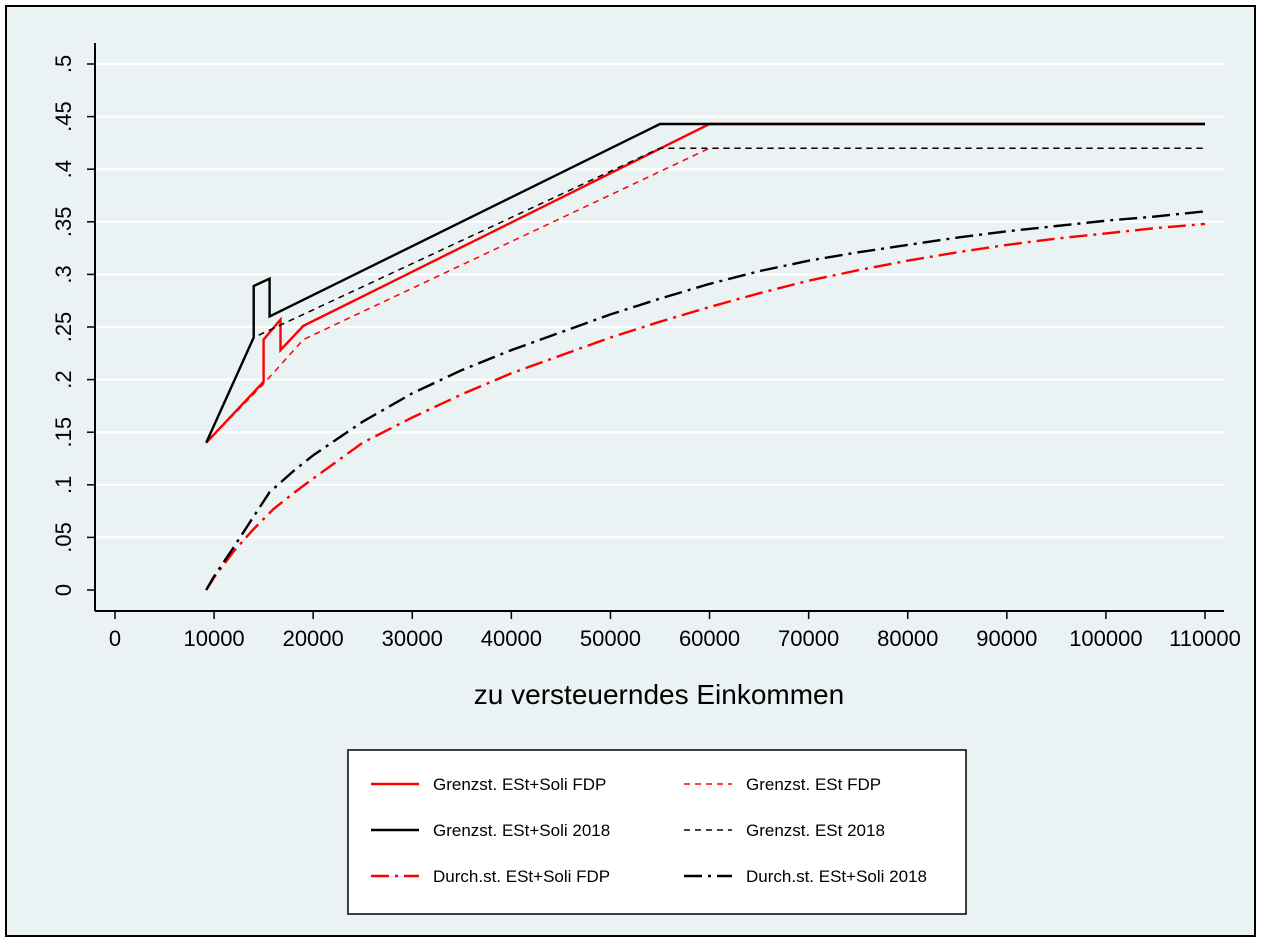 Image resolution: width=1261 pixels, height=942 pixels. I want to click on x-tick-label: 50000, so click(610, 638).